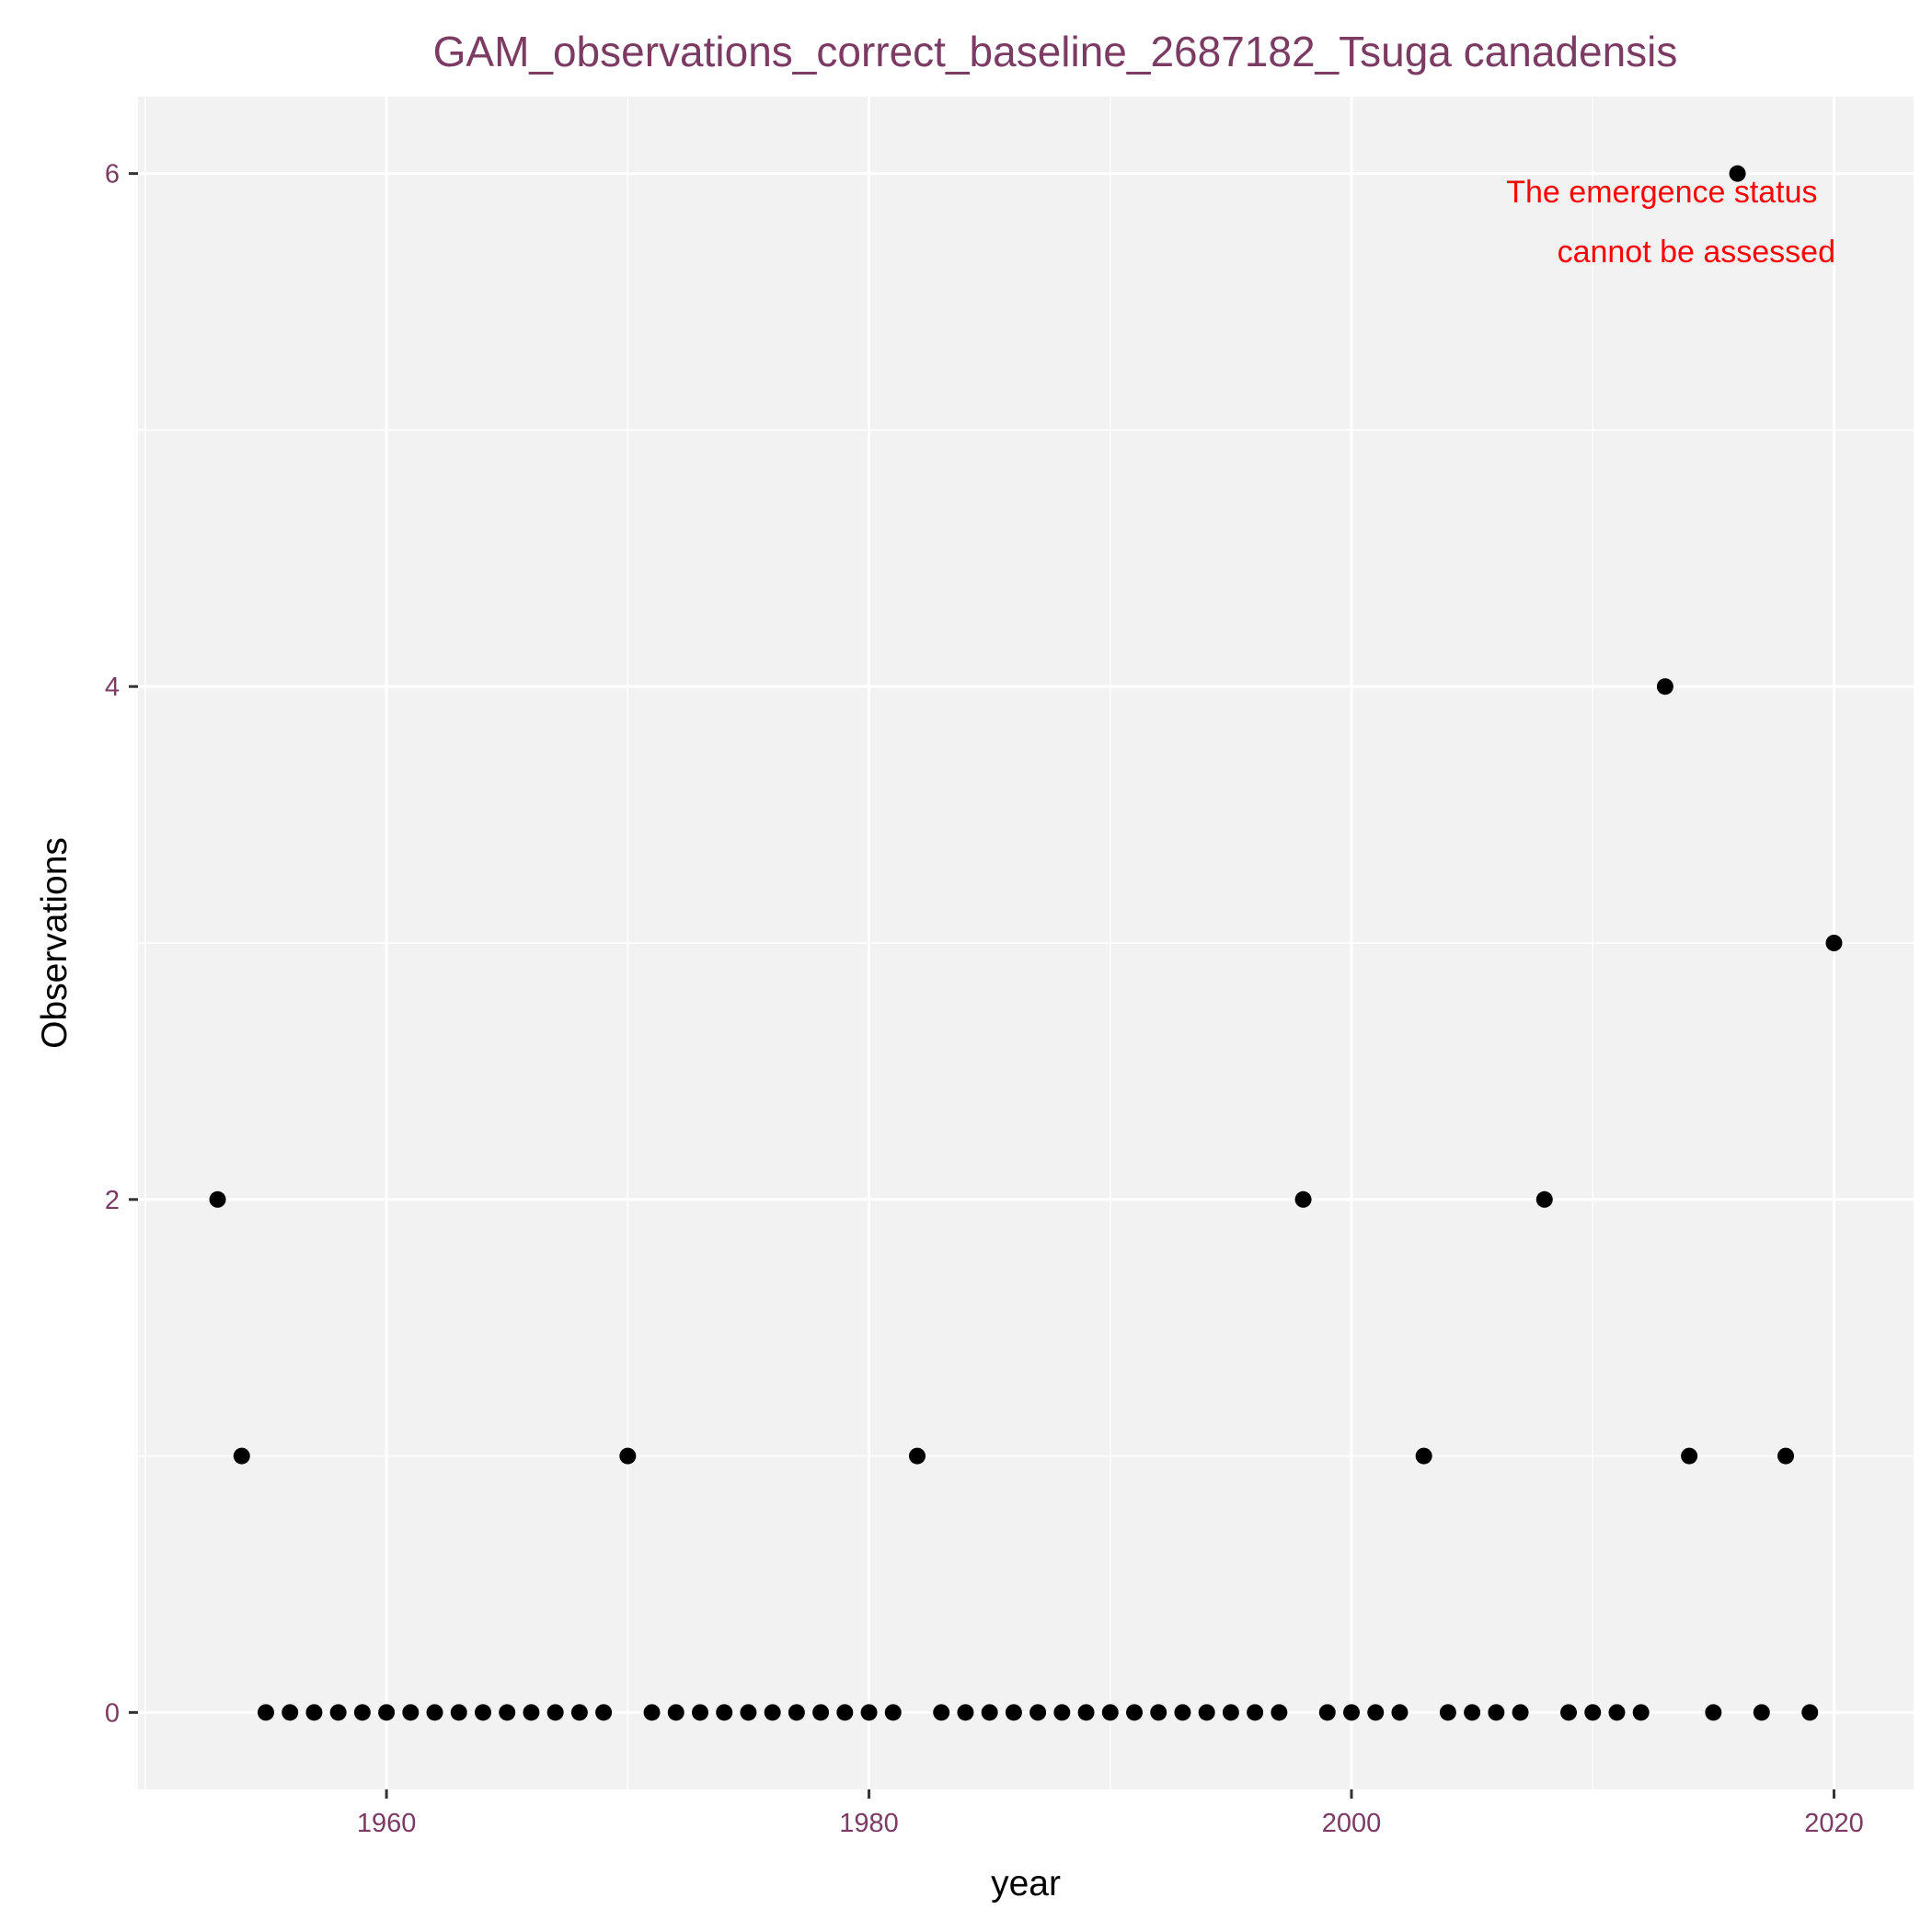 The width and height of the screenshot is (1932, 1932). I want to click on x-axis: 1960 1980 2000 2020, so click(1110, 1813).